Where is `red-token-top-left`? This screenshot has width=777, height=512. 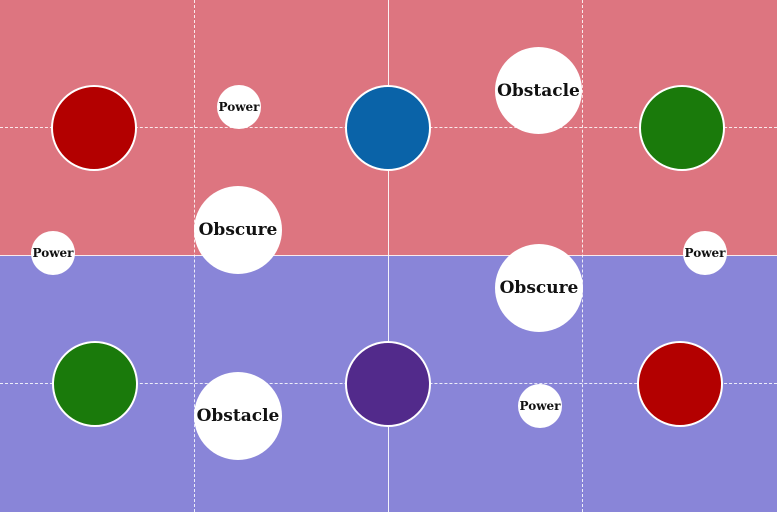 red-token-top-left is located at coordinates (94, 128).